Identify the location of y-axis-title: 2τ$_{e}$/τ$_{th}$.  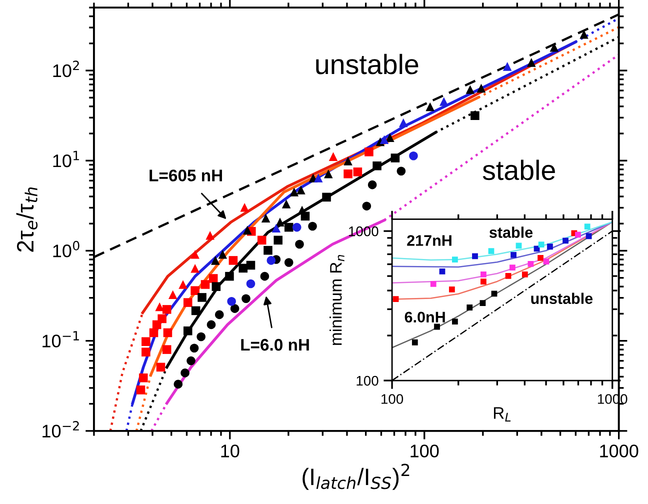
(27, 219).